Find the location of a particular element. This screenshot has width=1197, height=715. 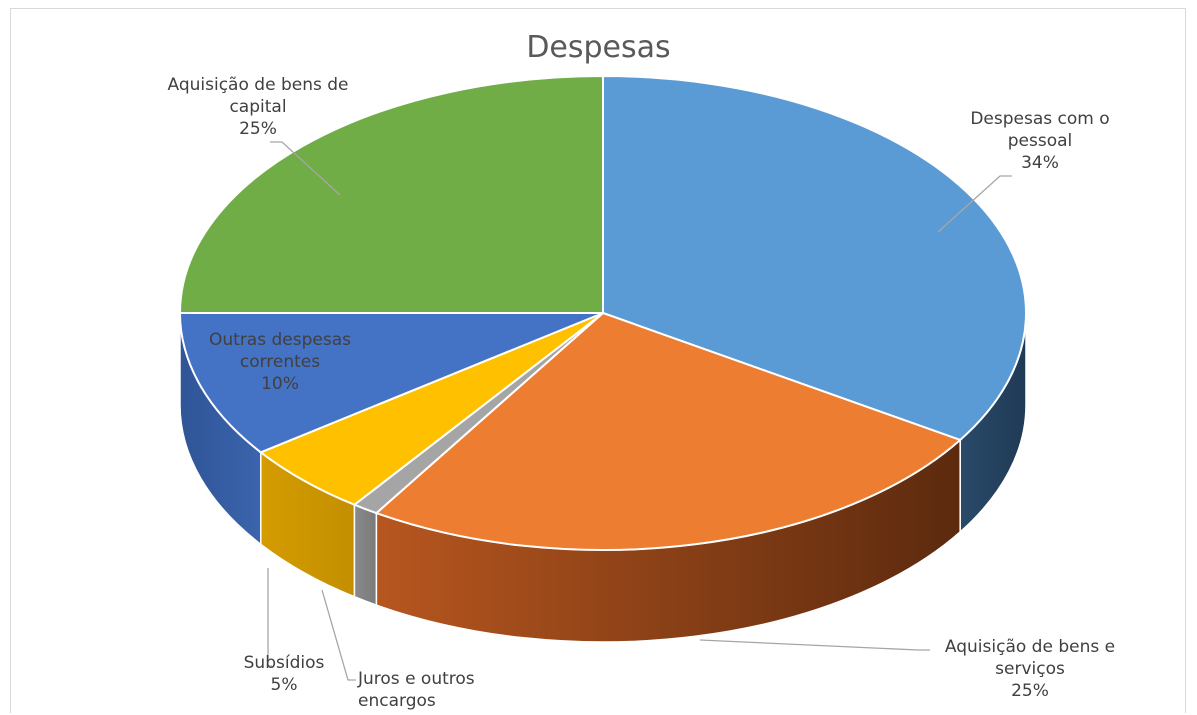

data-label-5-0: Aquisição de bens de is located at coordinates (258, 85).